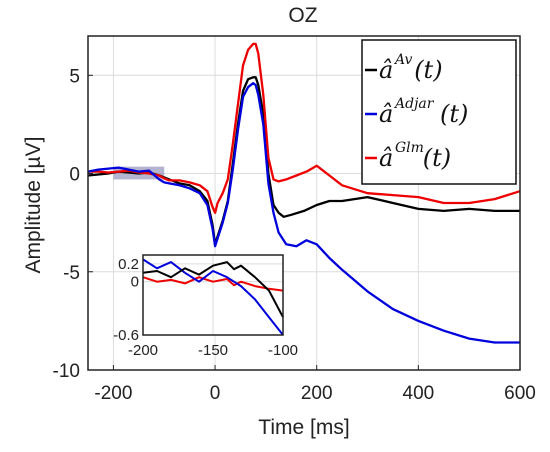 This screenshot has width=550, height=452. I want to click on legend-entry-sup: Adjar, so click(414, 104).